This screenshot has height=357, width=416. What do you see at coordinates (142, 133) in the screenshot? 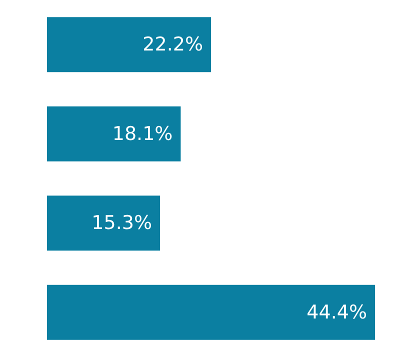
I see `data-label: 18.1%` at bounding box center [142, 133].